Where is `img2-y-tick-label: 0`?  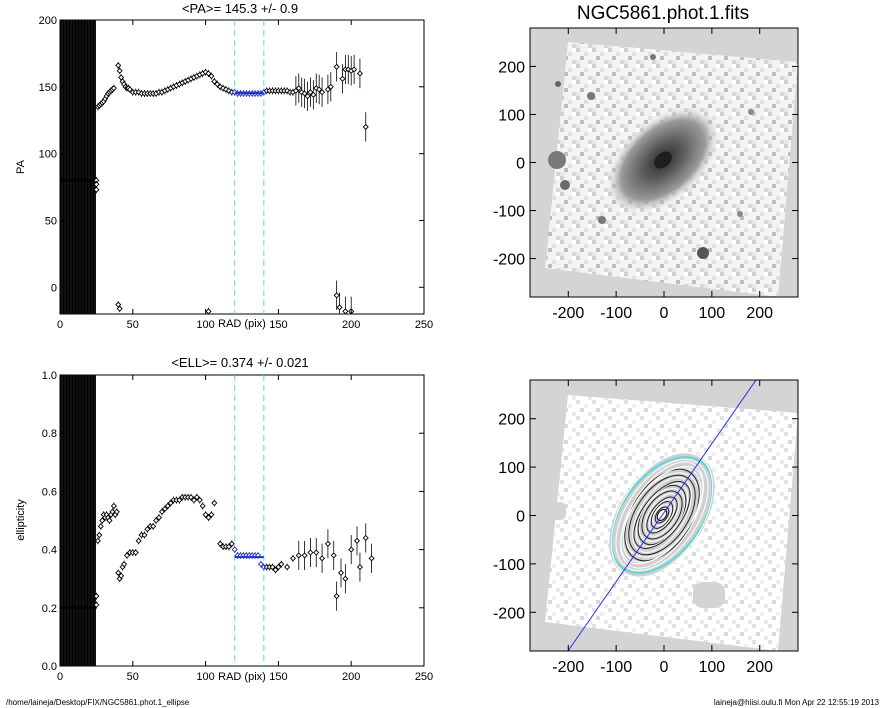
img2-y-tick-label: 0 is located at coordinates (520, 517).